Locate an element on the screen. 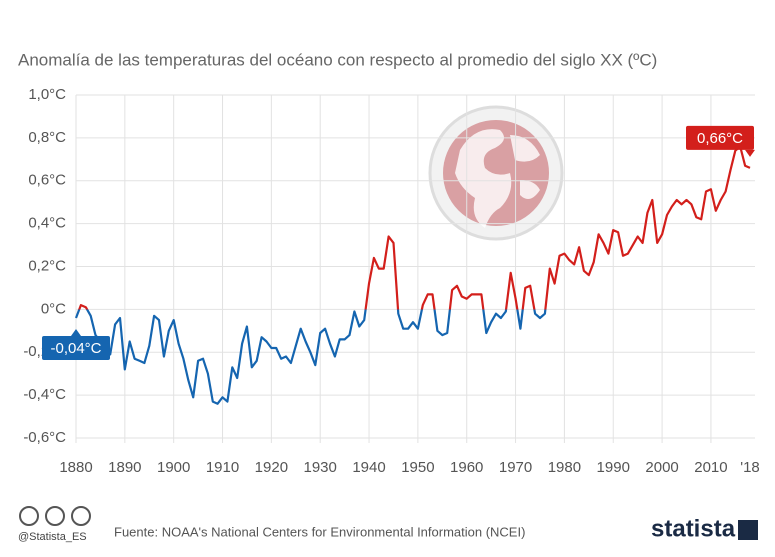  x-tick-label: 1890 is located at coordinates (124, 467).